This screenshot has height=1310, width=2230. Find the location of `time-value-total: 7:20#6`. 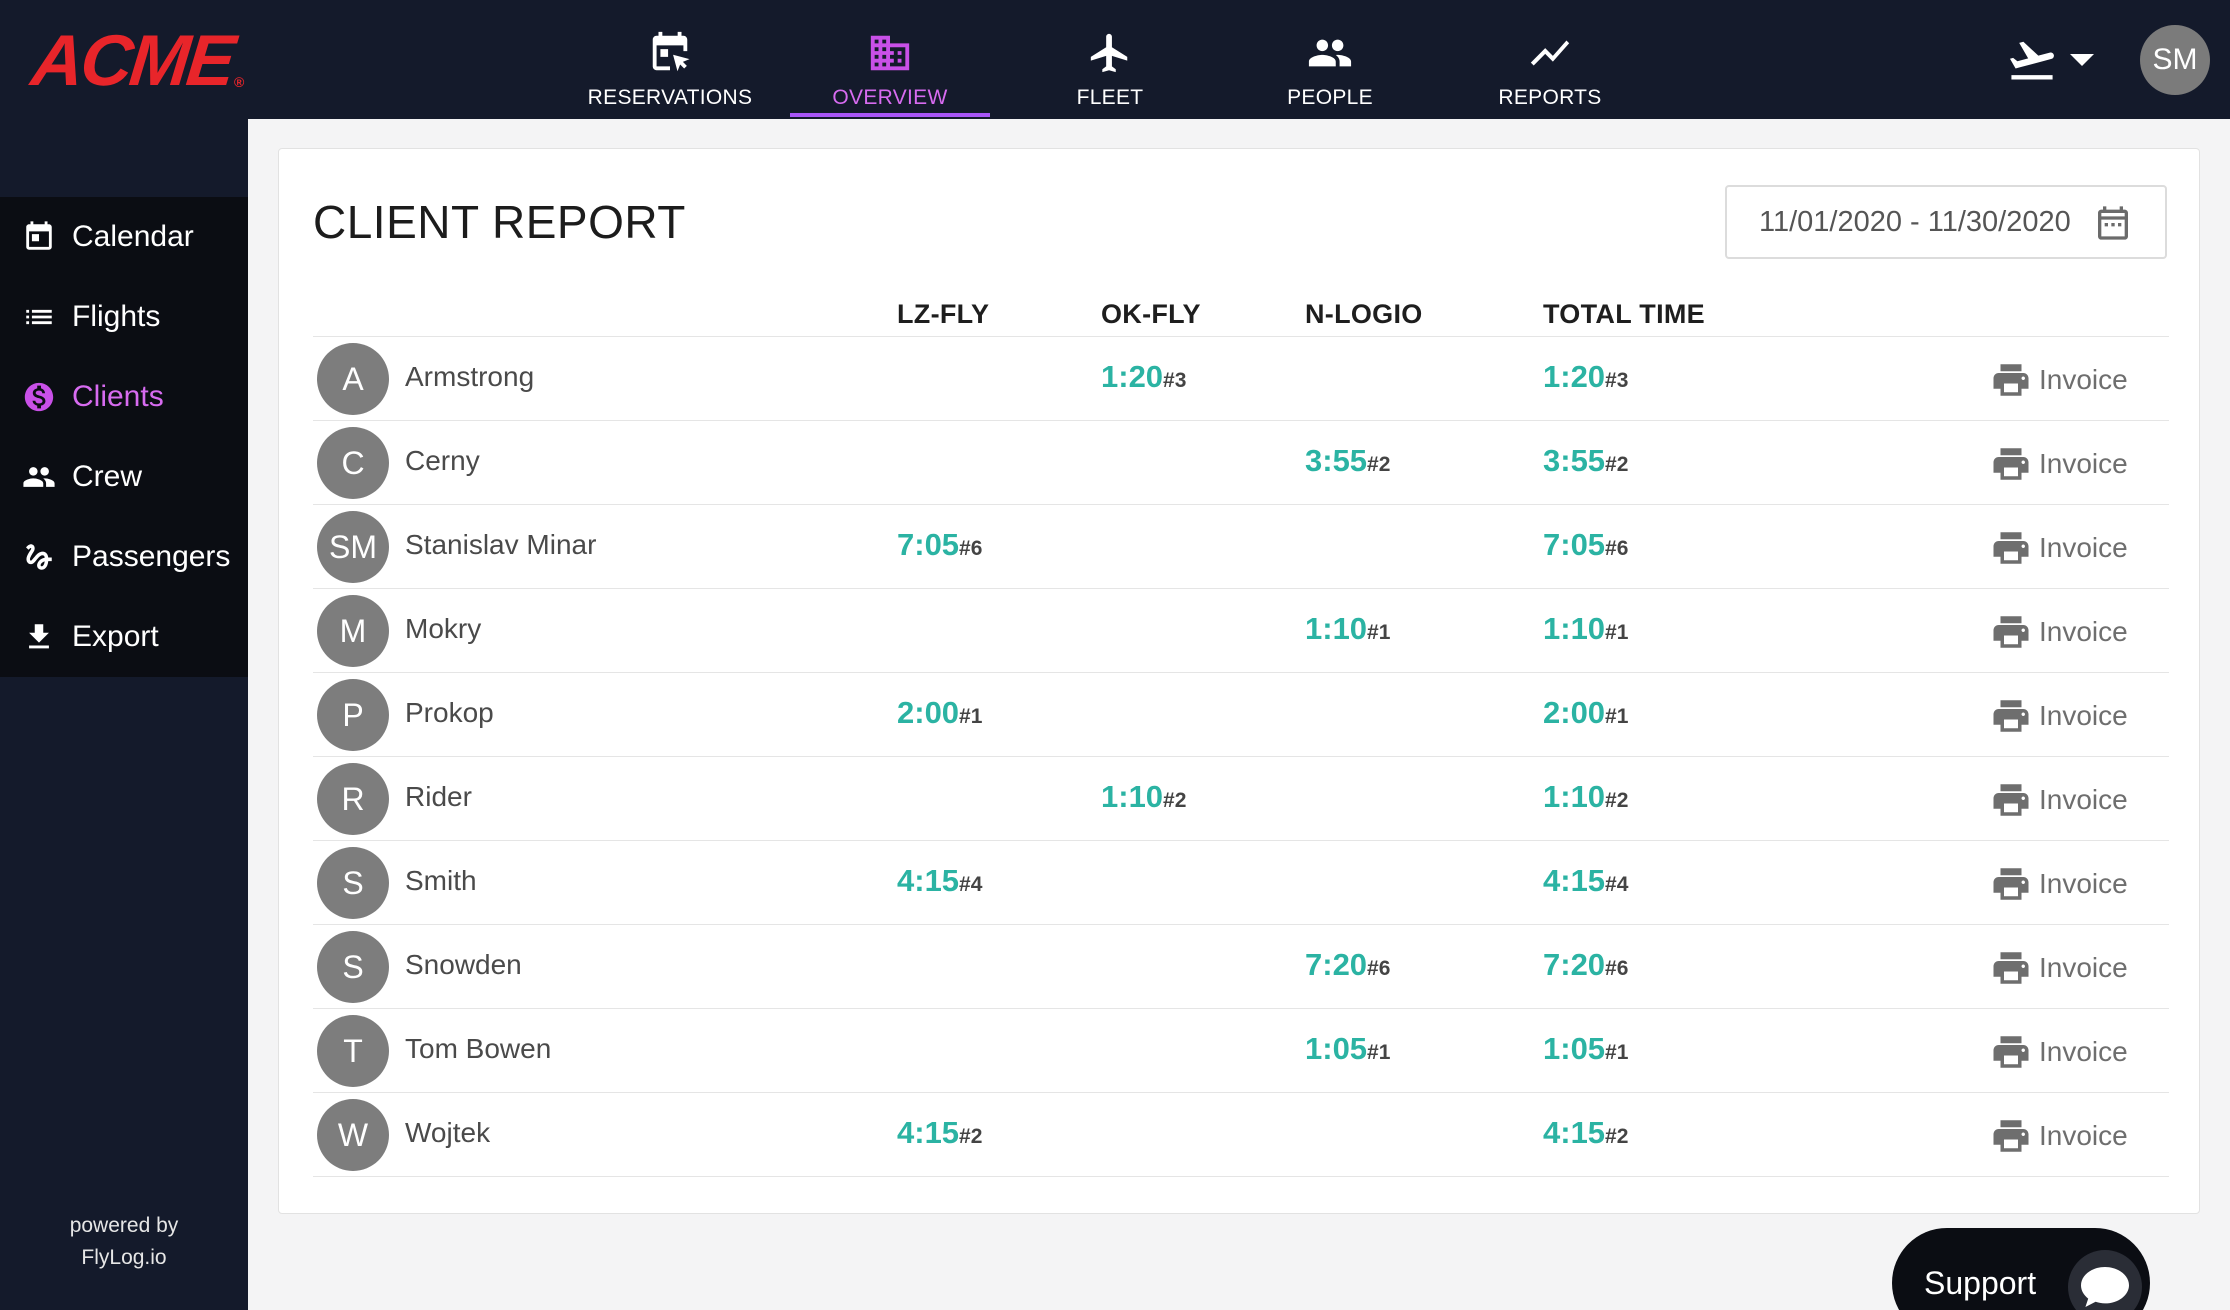

time-value-total: 7:20#6 is located at coordinates (1585, 965).